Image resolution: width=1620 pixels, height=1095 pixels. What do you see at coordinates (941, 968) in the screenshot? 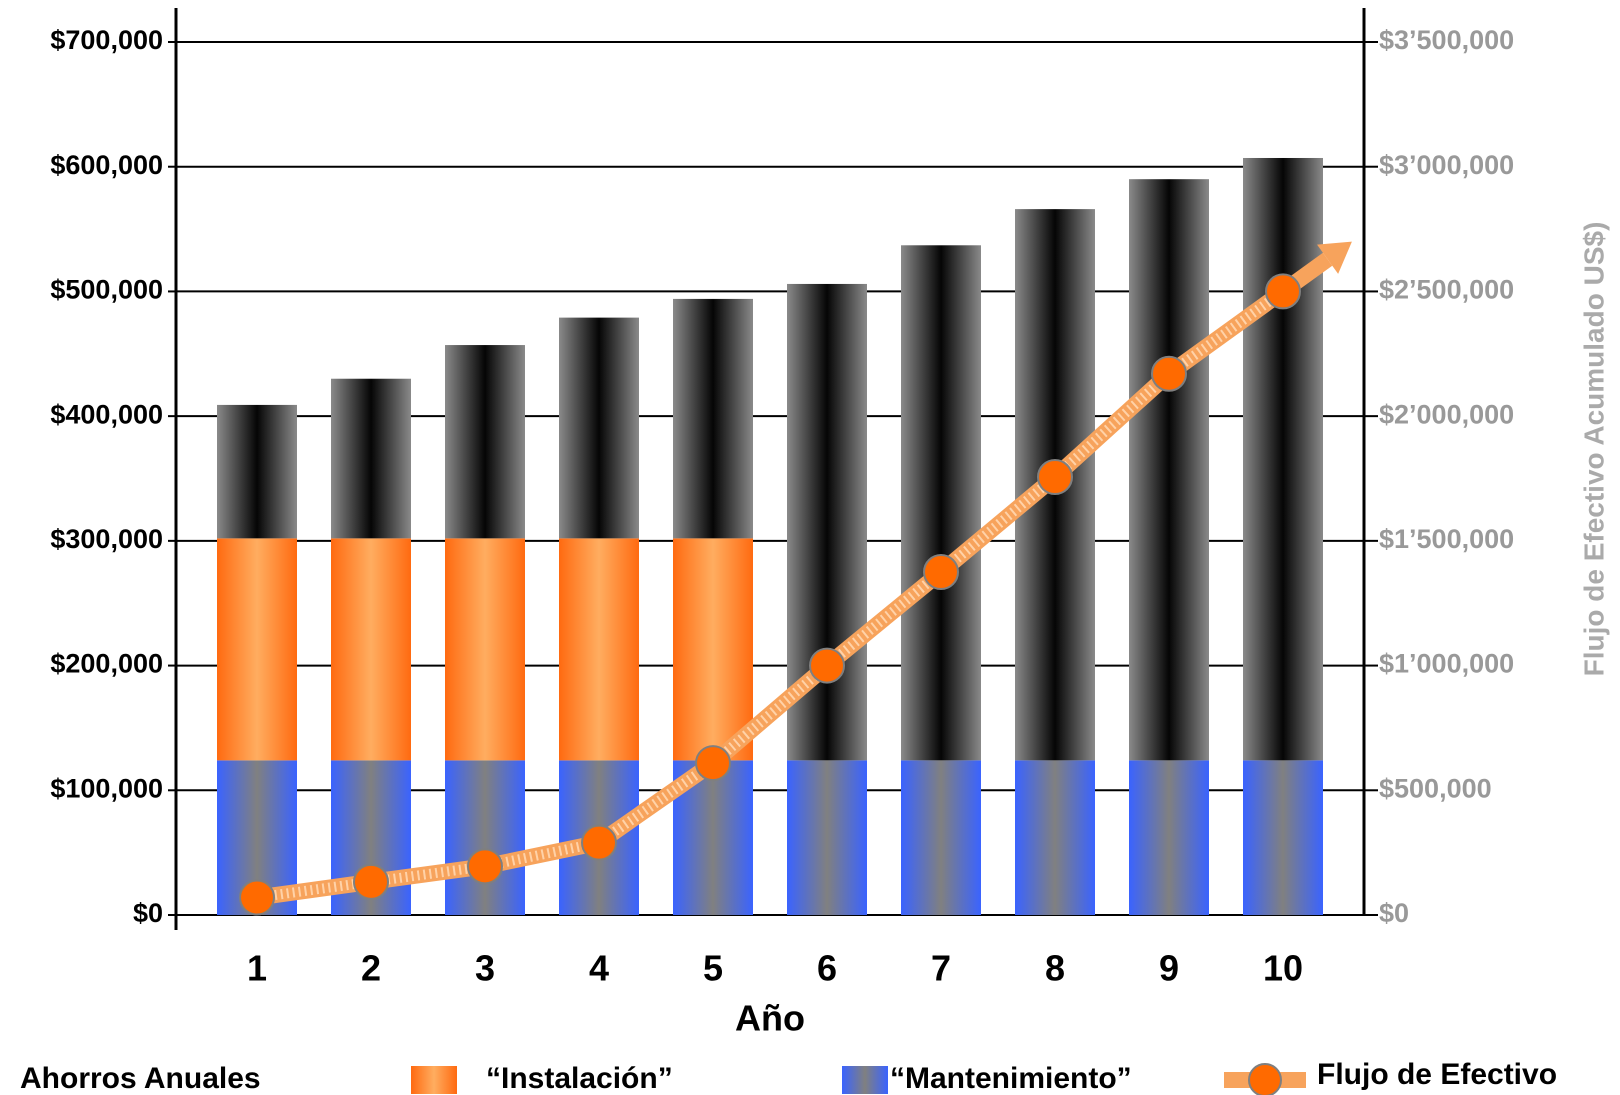
I see `x-tick-label: 7` at bounding box center [941, 968].